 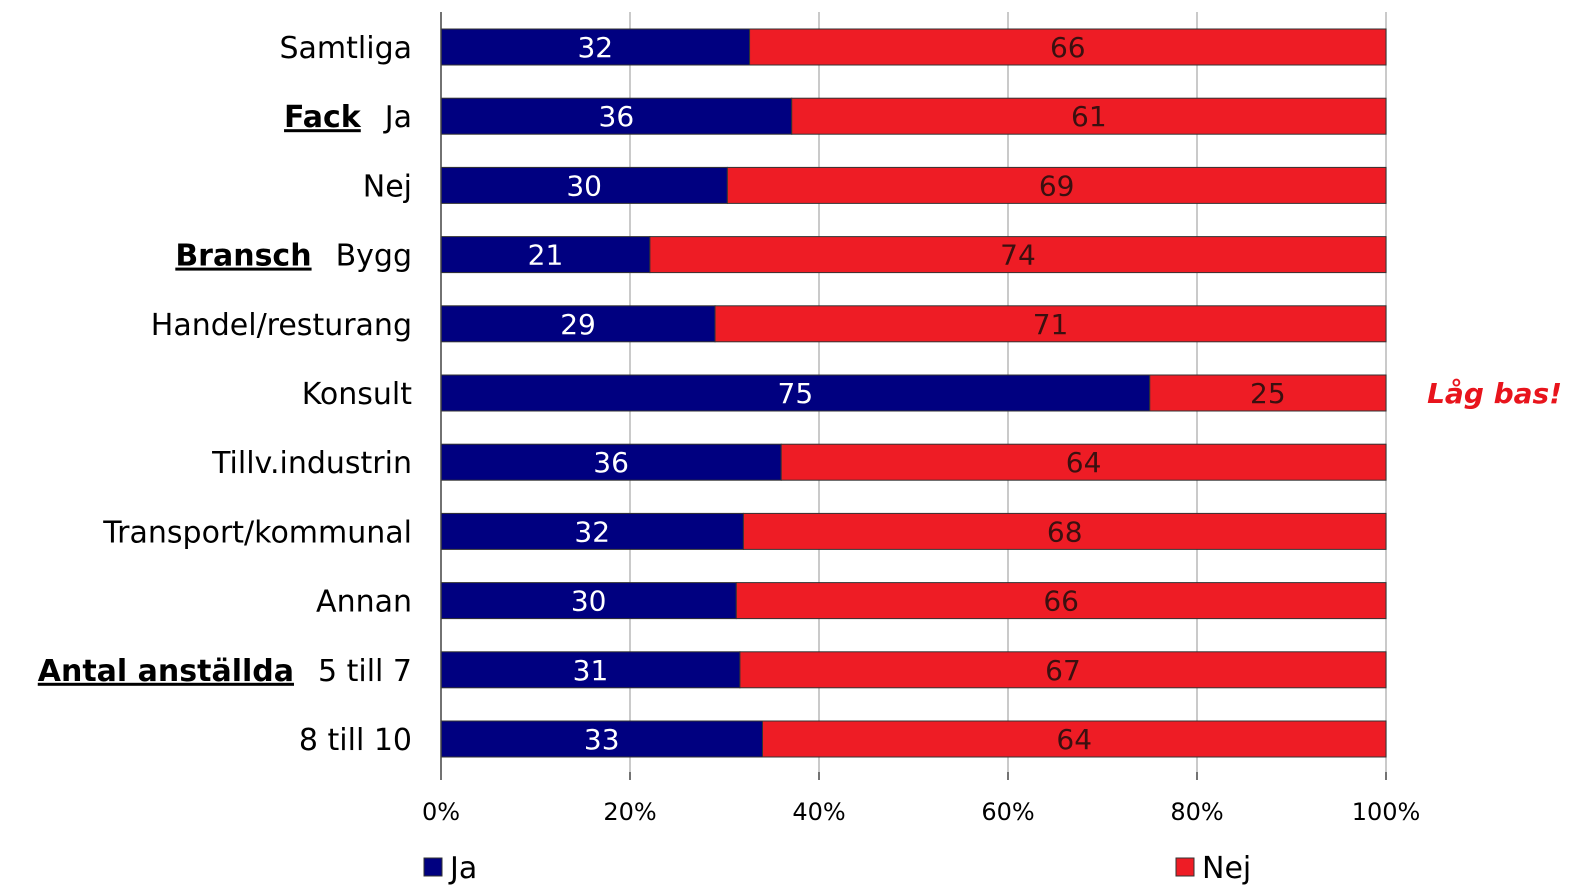 I want to click on data-label-nej: 67, so click(x=1063, y=670).